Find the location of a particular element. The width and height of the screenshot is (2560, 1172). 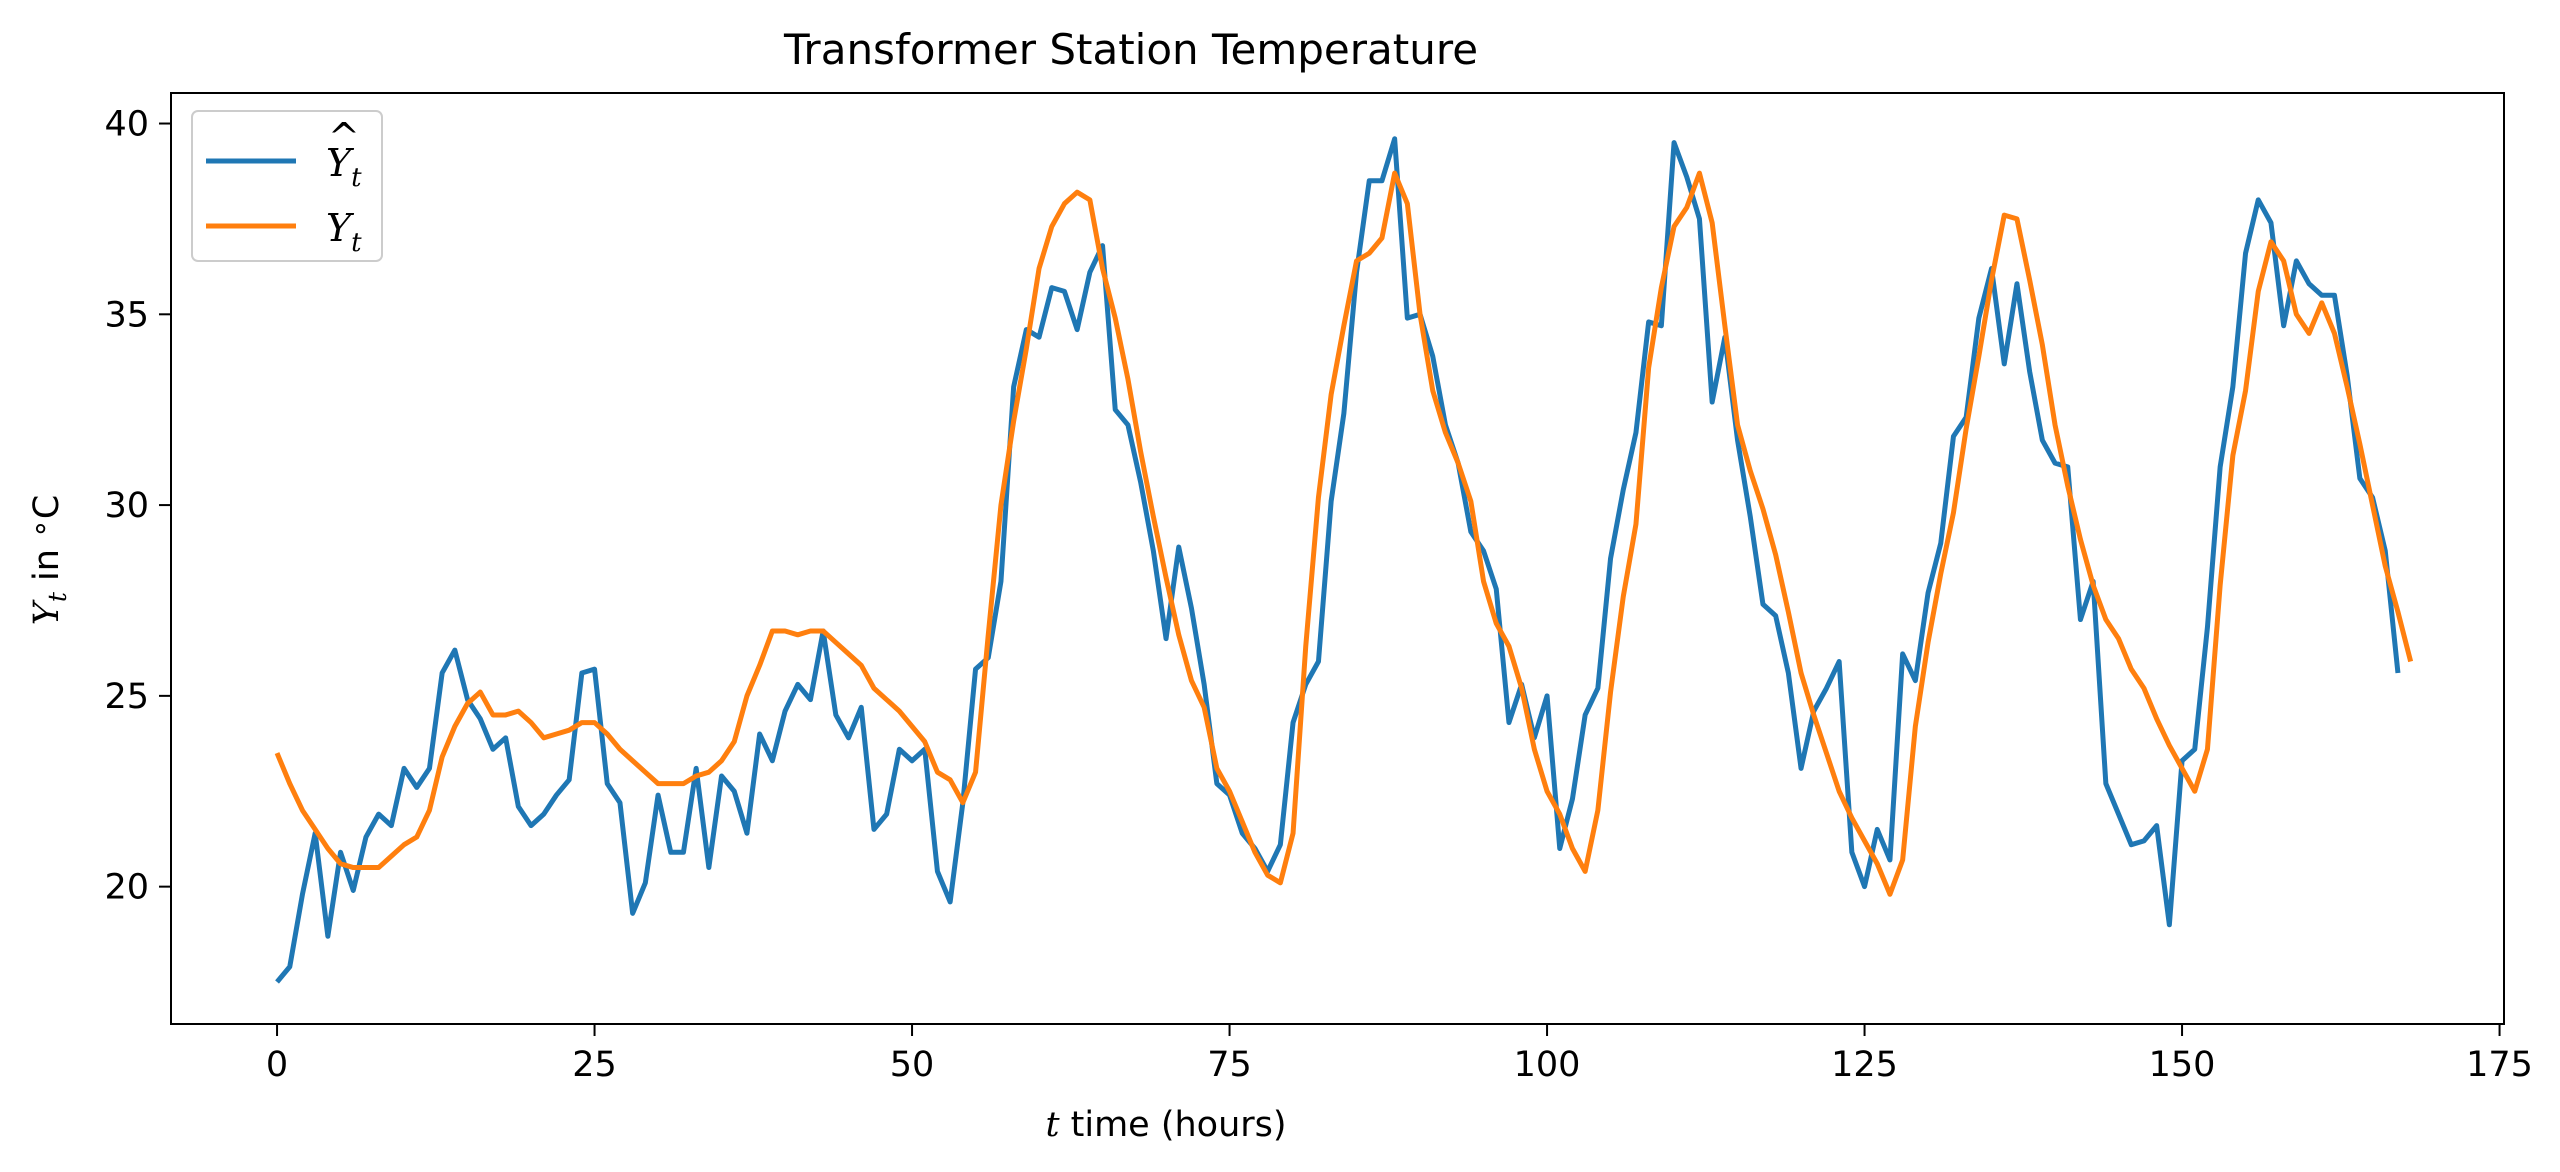

y-axis: 20 25 30 35 40 is located at coordinates (137, 506).